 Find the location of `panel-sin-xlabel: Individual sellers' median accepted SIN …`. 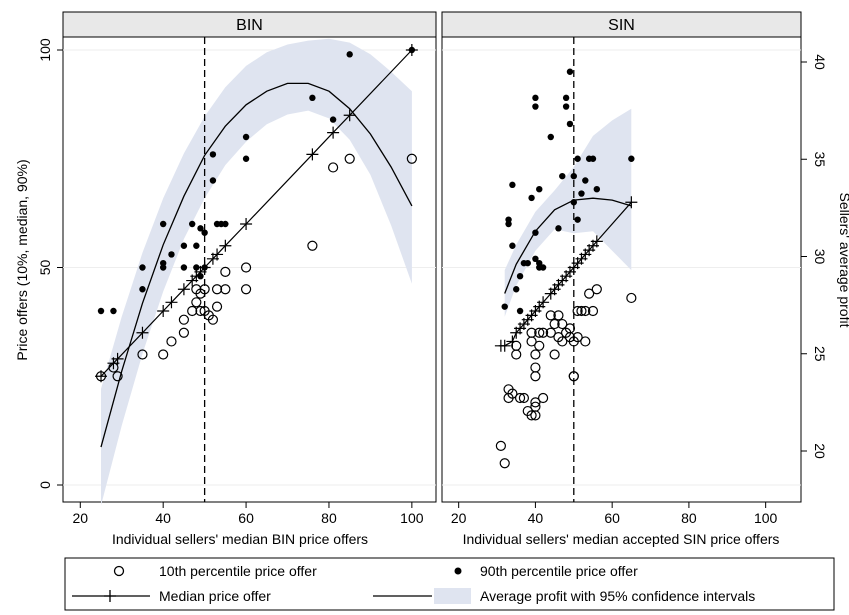

panel-sin-xlabel: Individual sellers' median accepted SIN … is located at coordinates (621, 539).